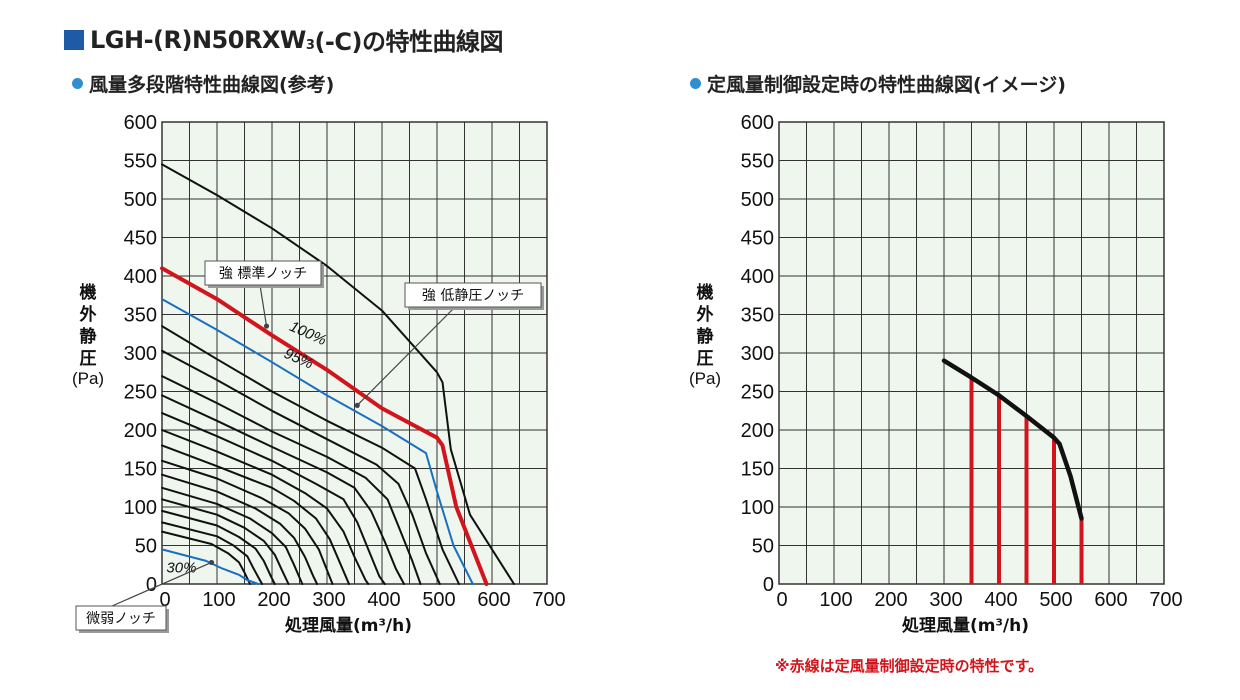  Describe the element at coordinates (757, 200) in the screenshot. I see `right-y-tick-label: 500` at that location.